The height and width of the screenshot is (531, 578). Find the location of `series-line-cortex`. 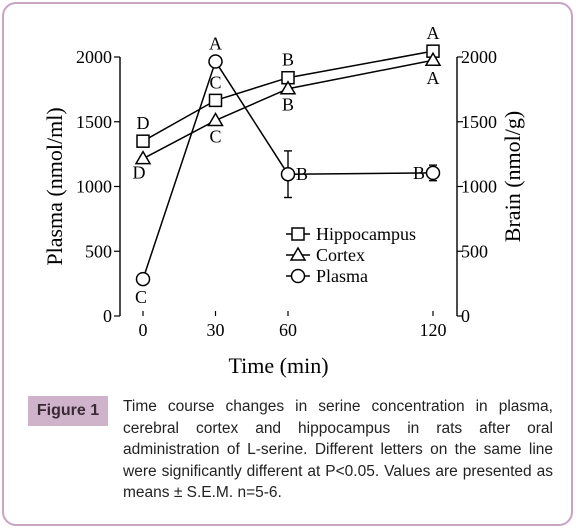

series-line-cortex is located at coordinates (288, 109).